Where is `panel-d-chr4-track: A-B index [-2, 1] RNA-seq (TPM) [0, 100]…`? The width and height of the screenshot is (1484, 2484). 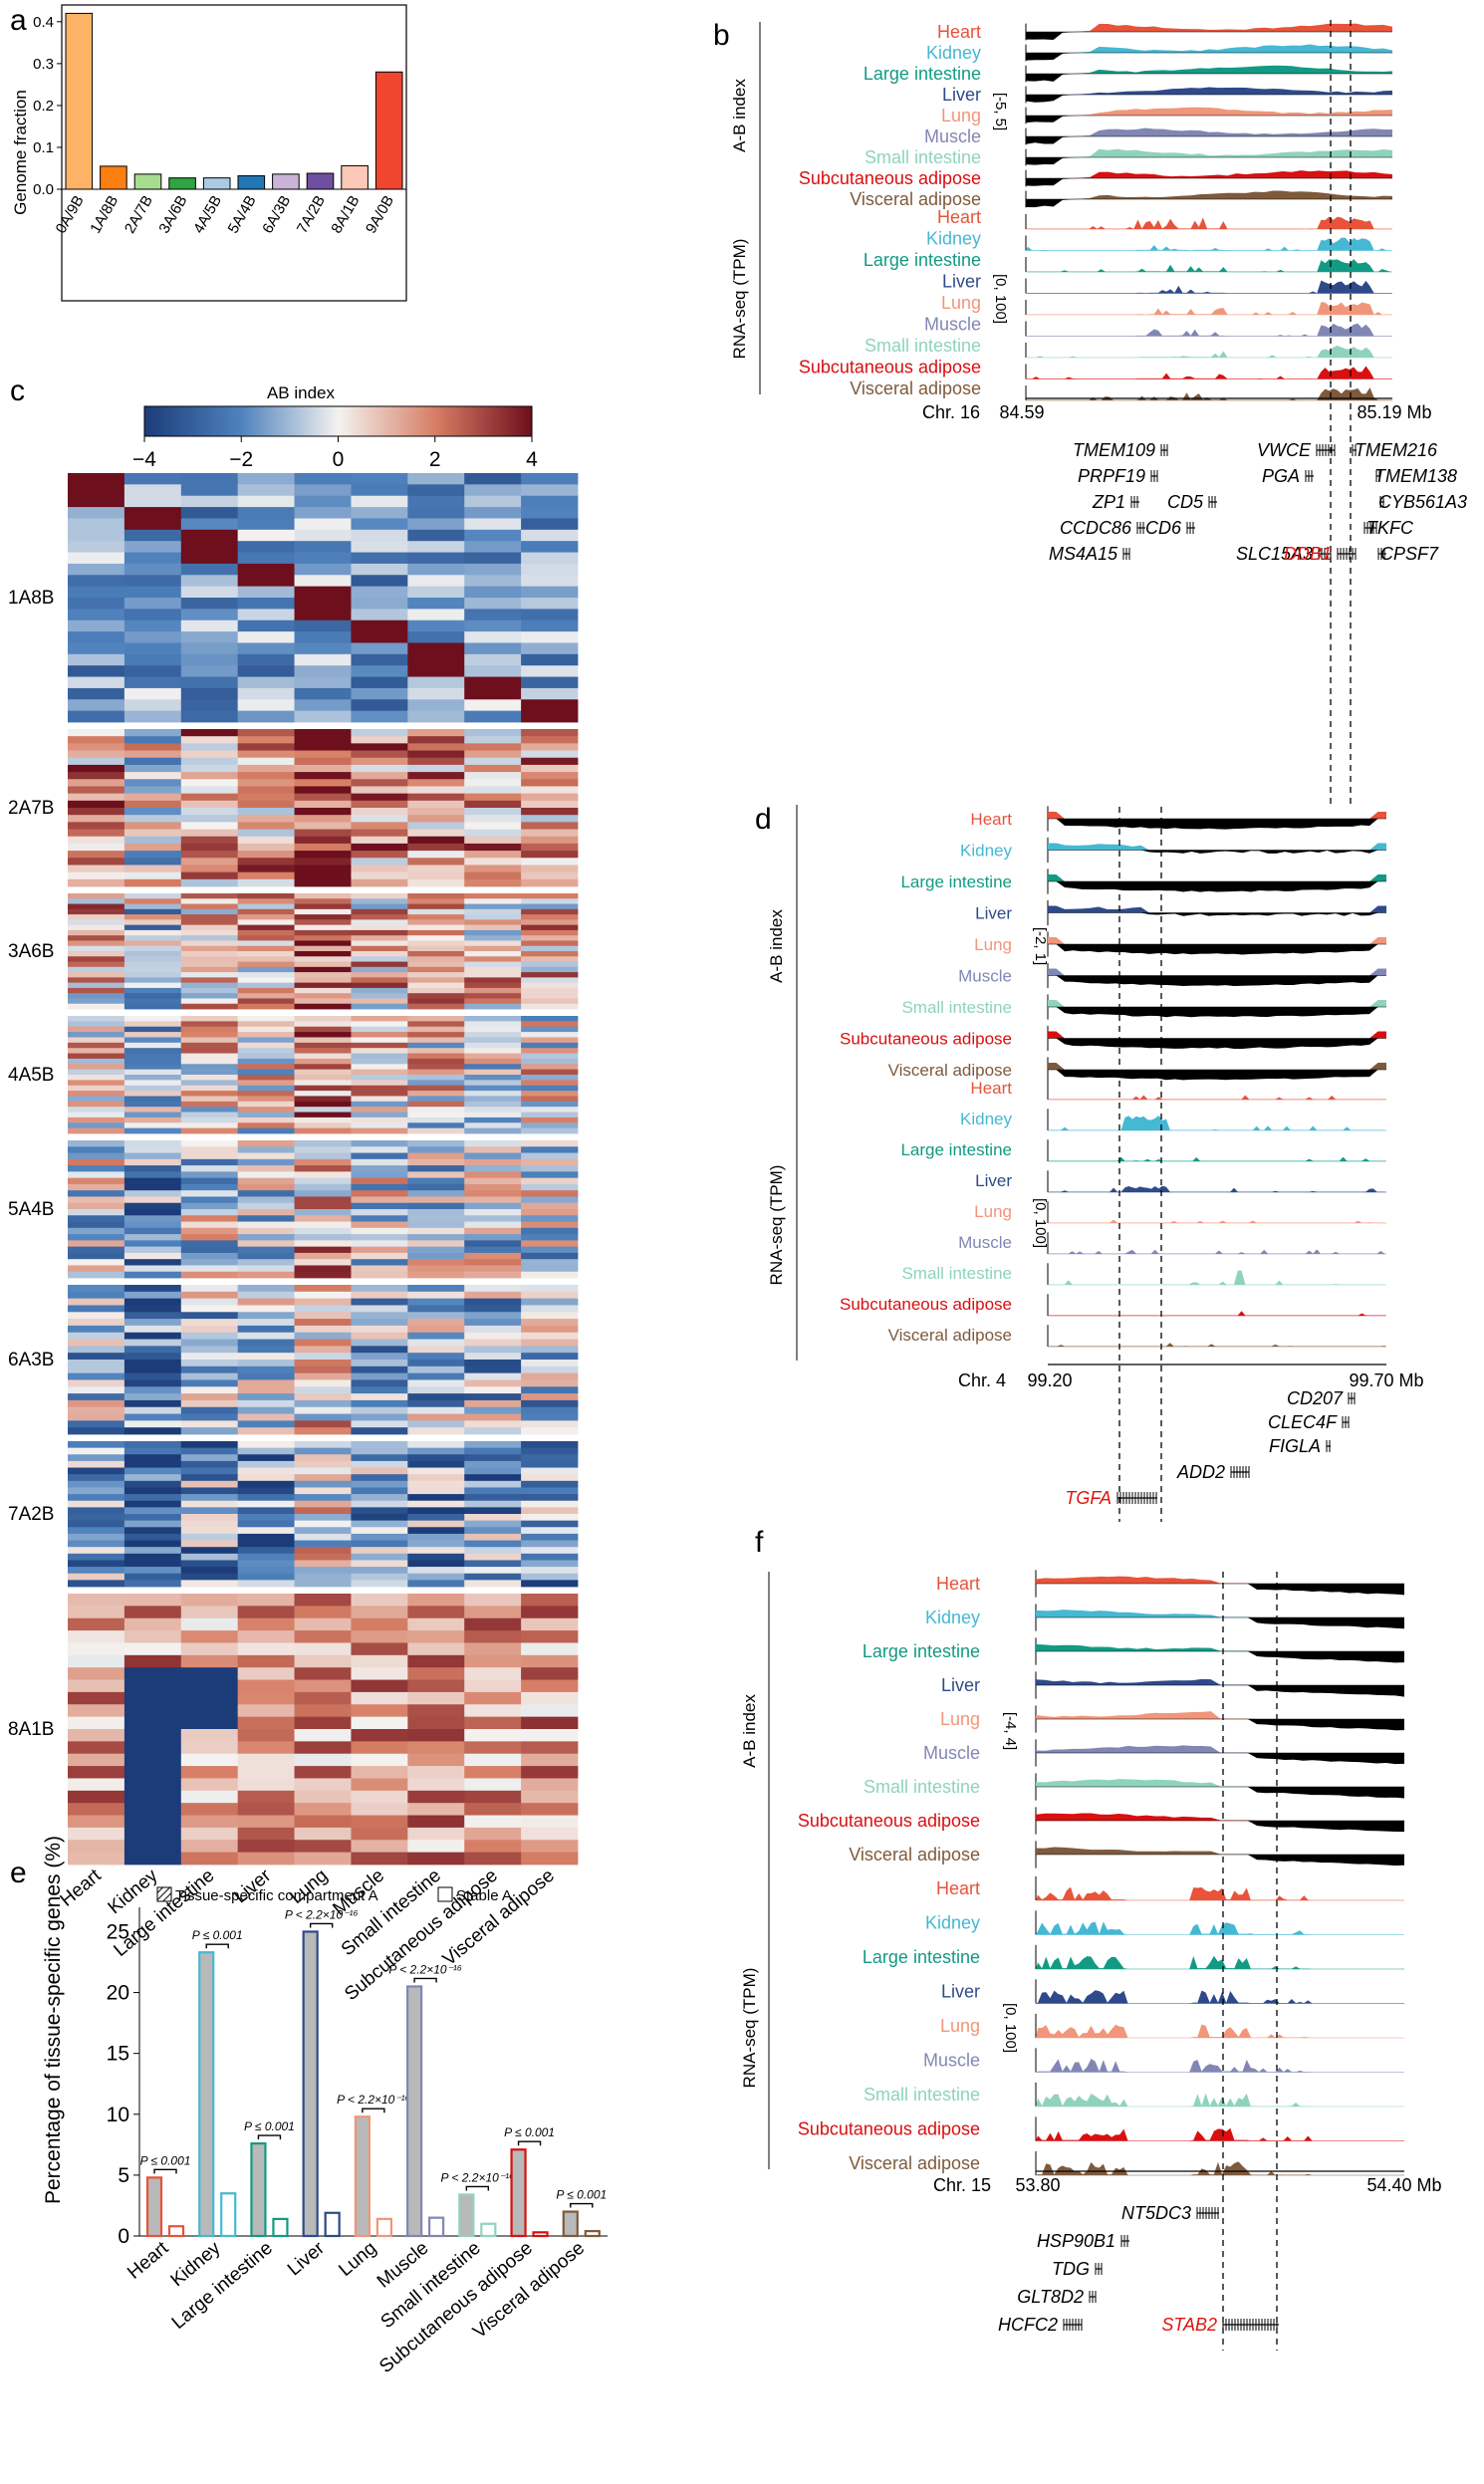 panel-d-chr4-track: A-B index [-2, 1] RNA-seq (TPM) [0, 100]… is located at coordinates (1095, 1163).